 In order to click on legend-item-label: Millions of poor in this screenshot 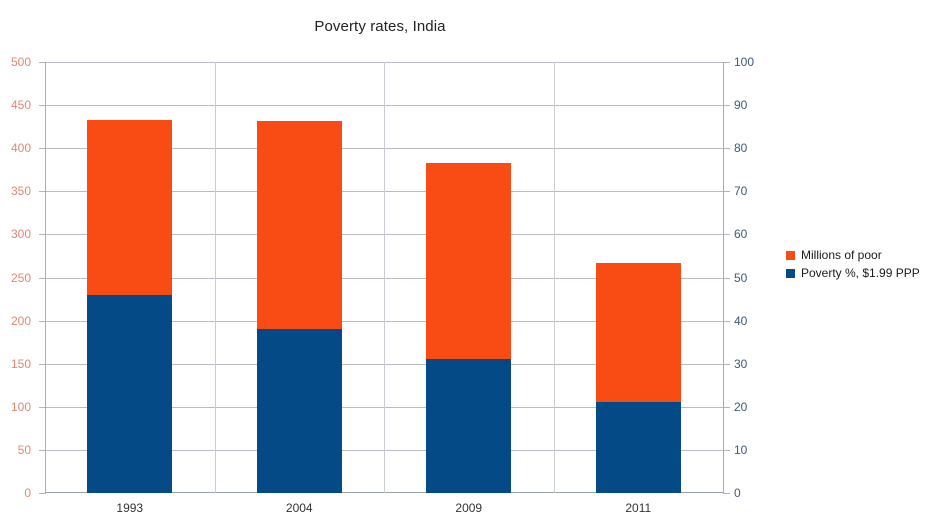, I will do `click(841, 255)`.